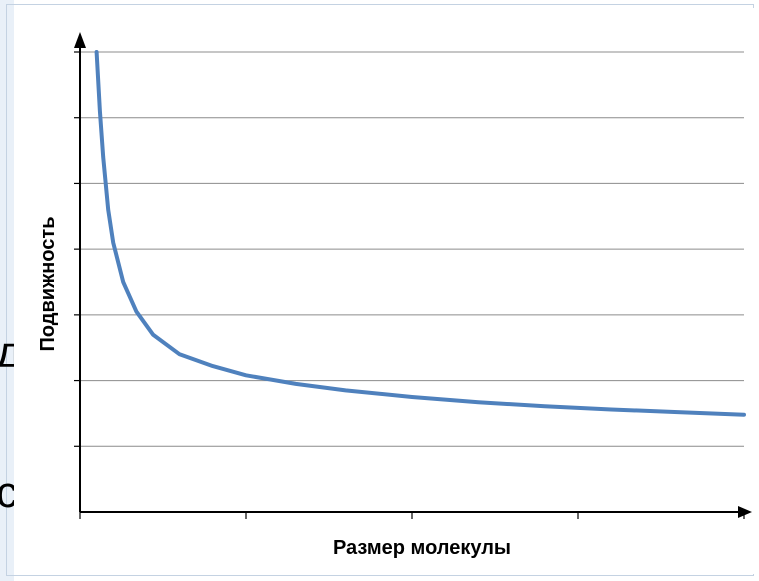 The width and height of the screenshot is (759, 581). What do you see at coordinates (7, 290) in the screenshot?
I see `slide-background-strip` at bounding box center [7, 290].